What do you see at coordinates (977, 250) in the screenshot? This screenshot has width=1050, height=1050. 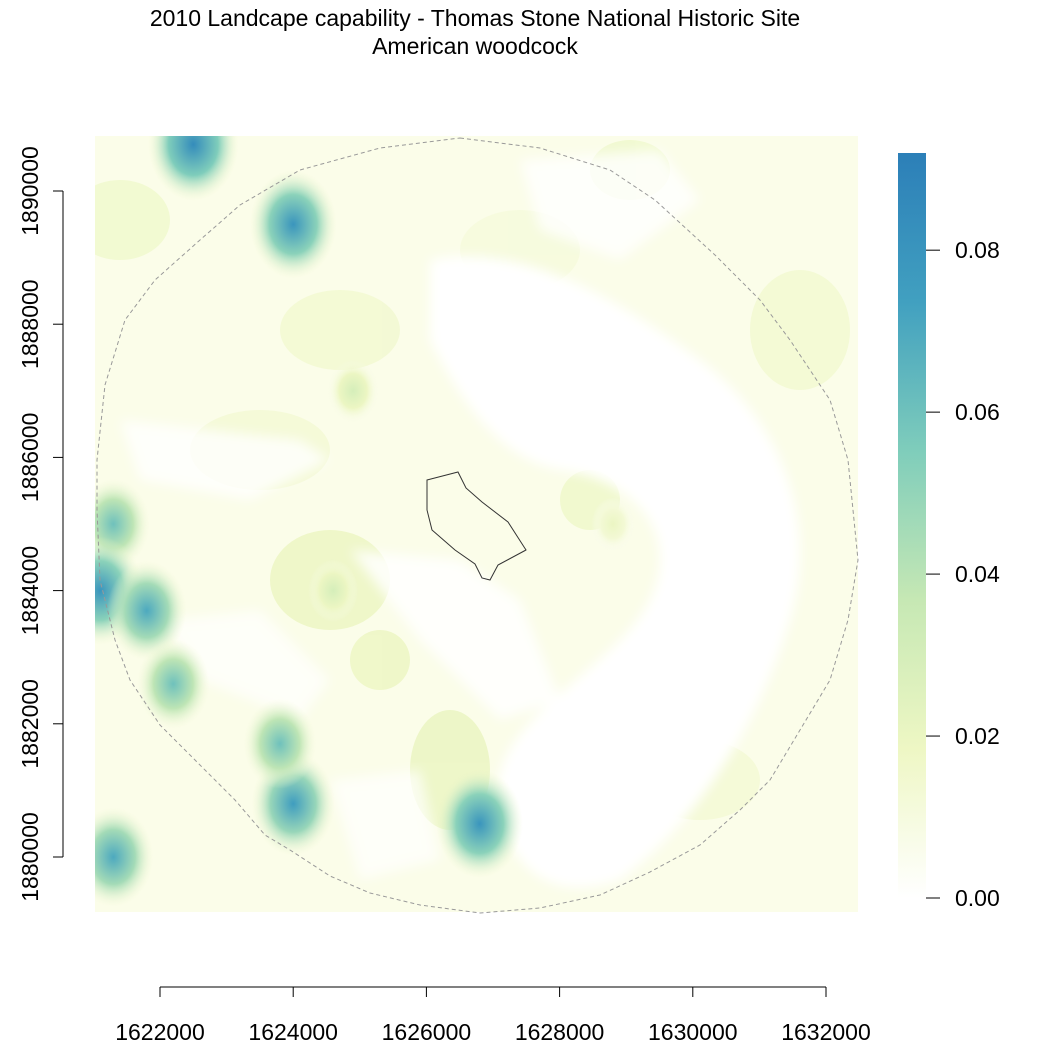 I see `legend-tick-label: 0.08` at bounding box center [977, 250].